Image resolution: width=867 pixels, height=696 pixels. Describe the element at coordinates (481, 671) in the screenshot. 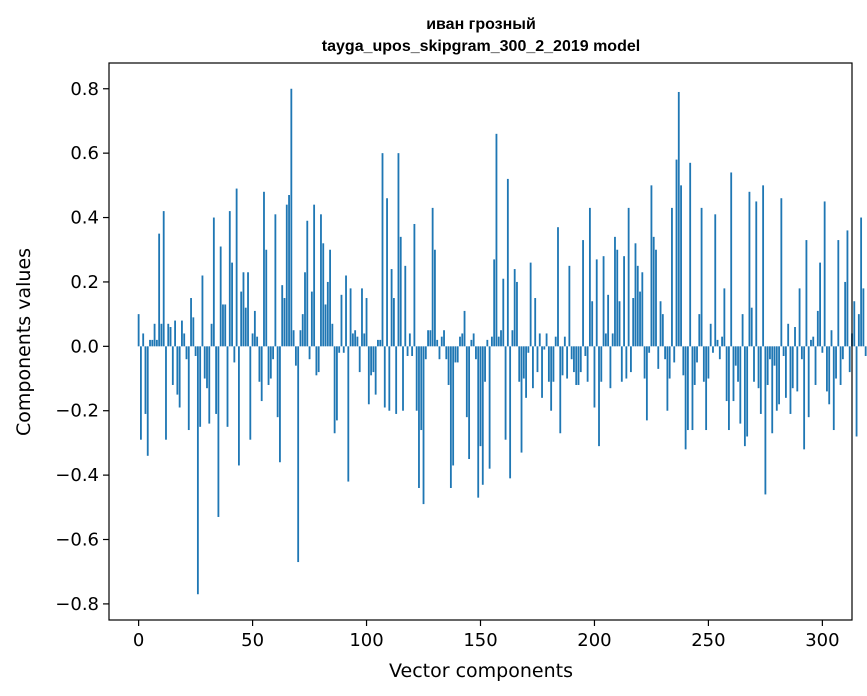

I see `x-axis-label: Vector components` at that location.